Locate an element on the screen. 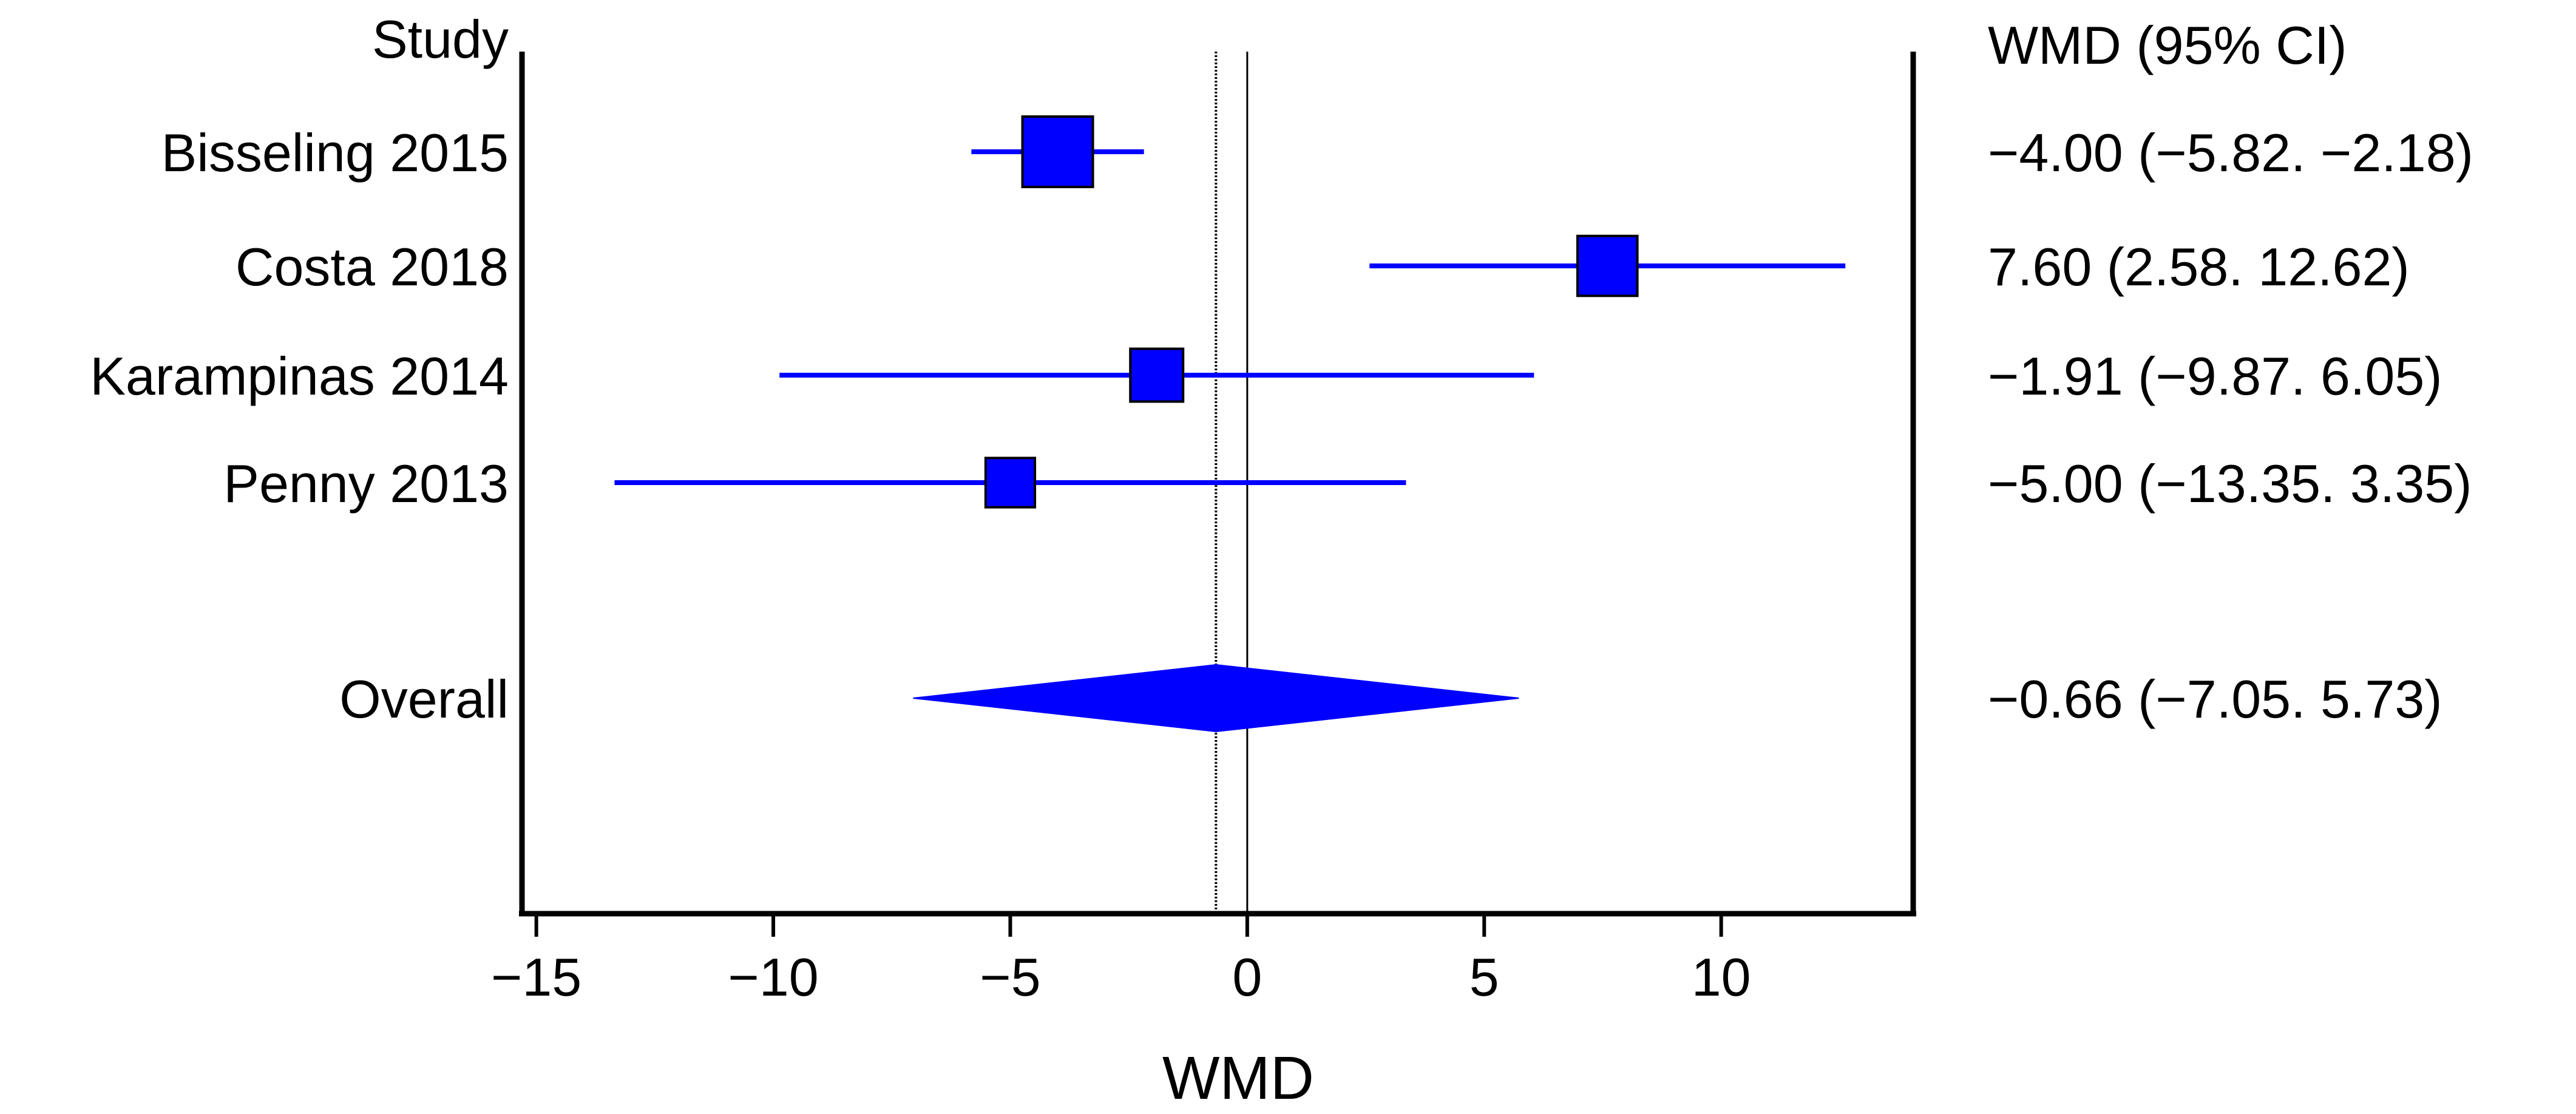 This screenshot has width=2576, height=1114. x-tick-label: 0 is located at coordinates (1247, 977).